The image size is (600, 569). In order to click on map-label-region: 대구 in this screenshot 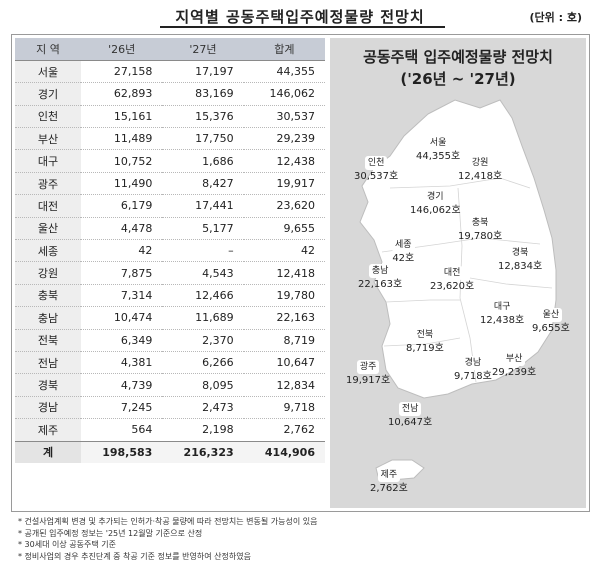, I will do `click(502, 307)`.